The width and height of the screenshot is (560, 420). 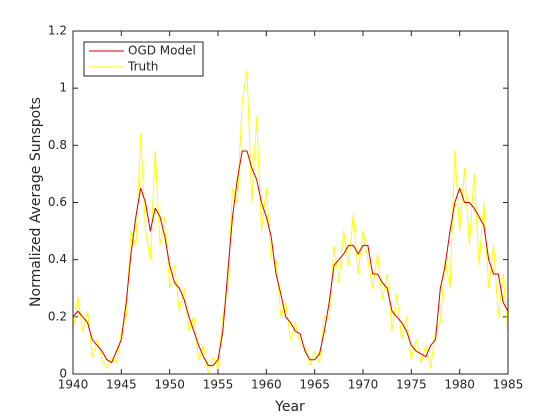 What do you see at coordinates (73, 385) in the screenshot?
I see `x-tick-label: 1940` at bounding box center [73, 385].